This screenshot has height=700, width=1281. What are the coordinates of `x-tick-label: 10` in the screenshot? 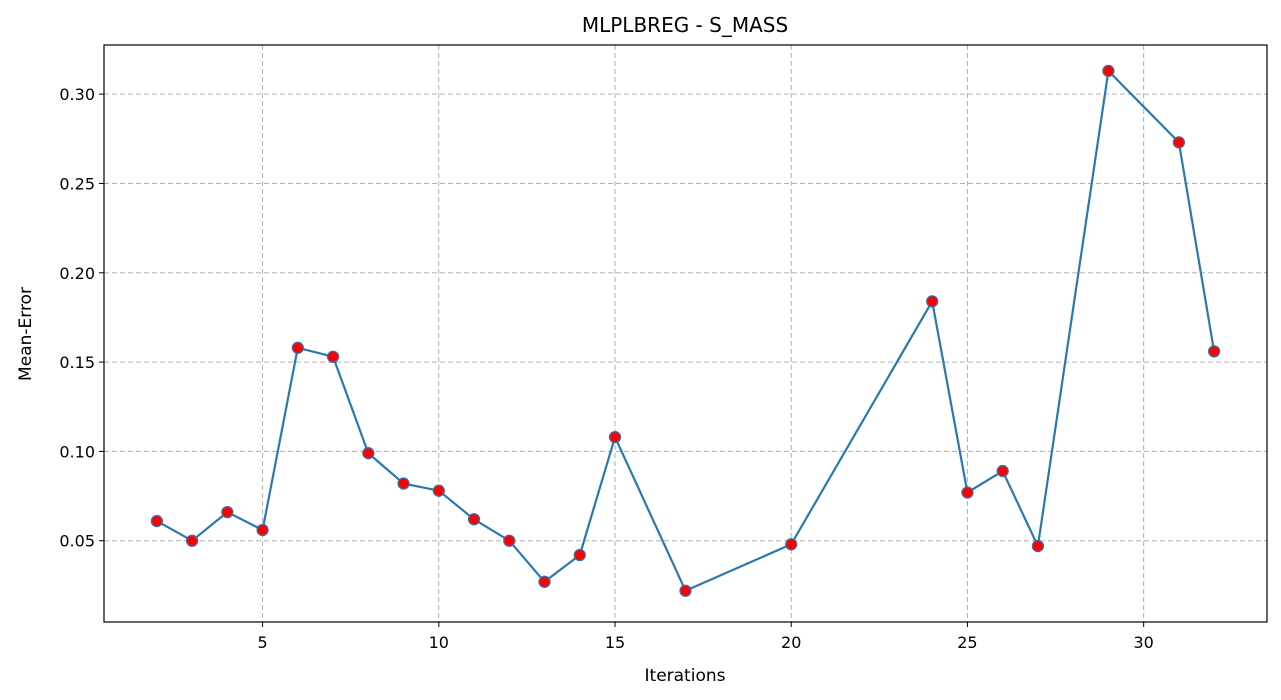 It's located at (439, 642).